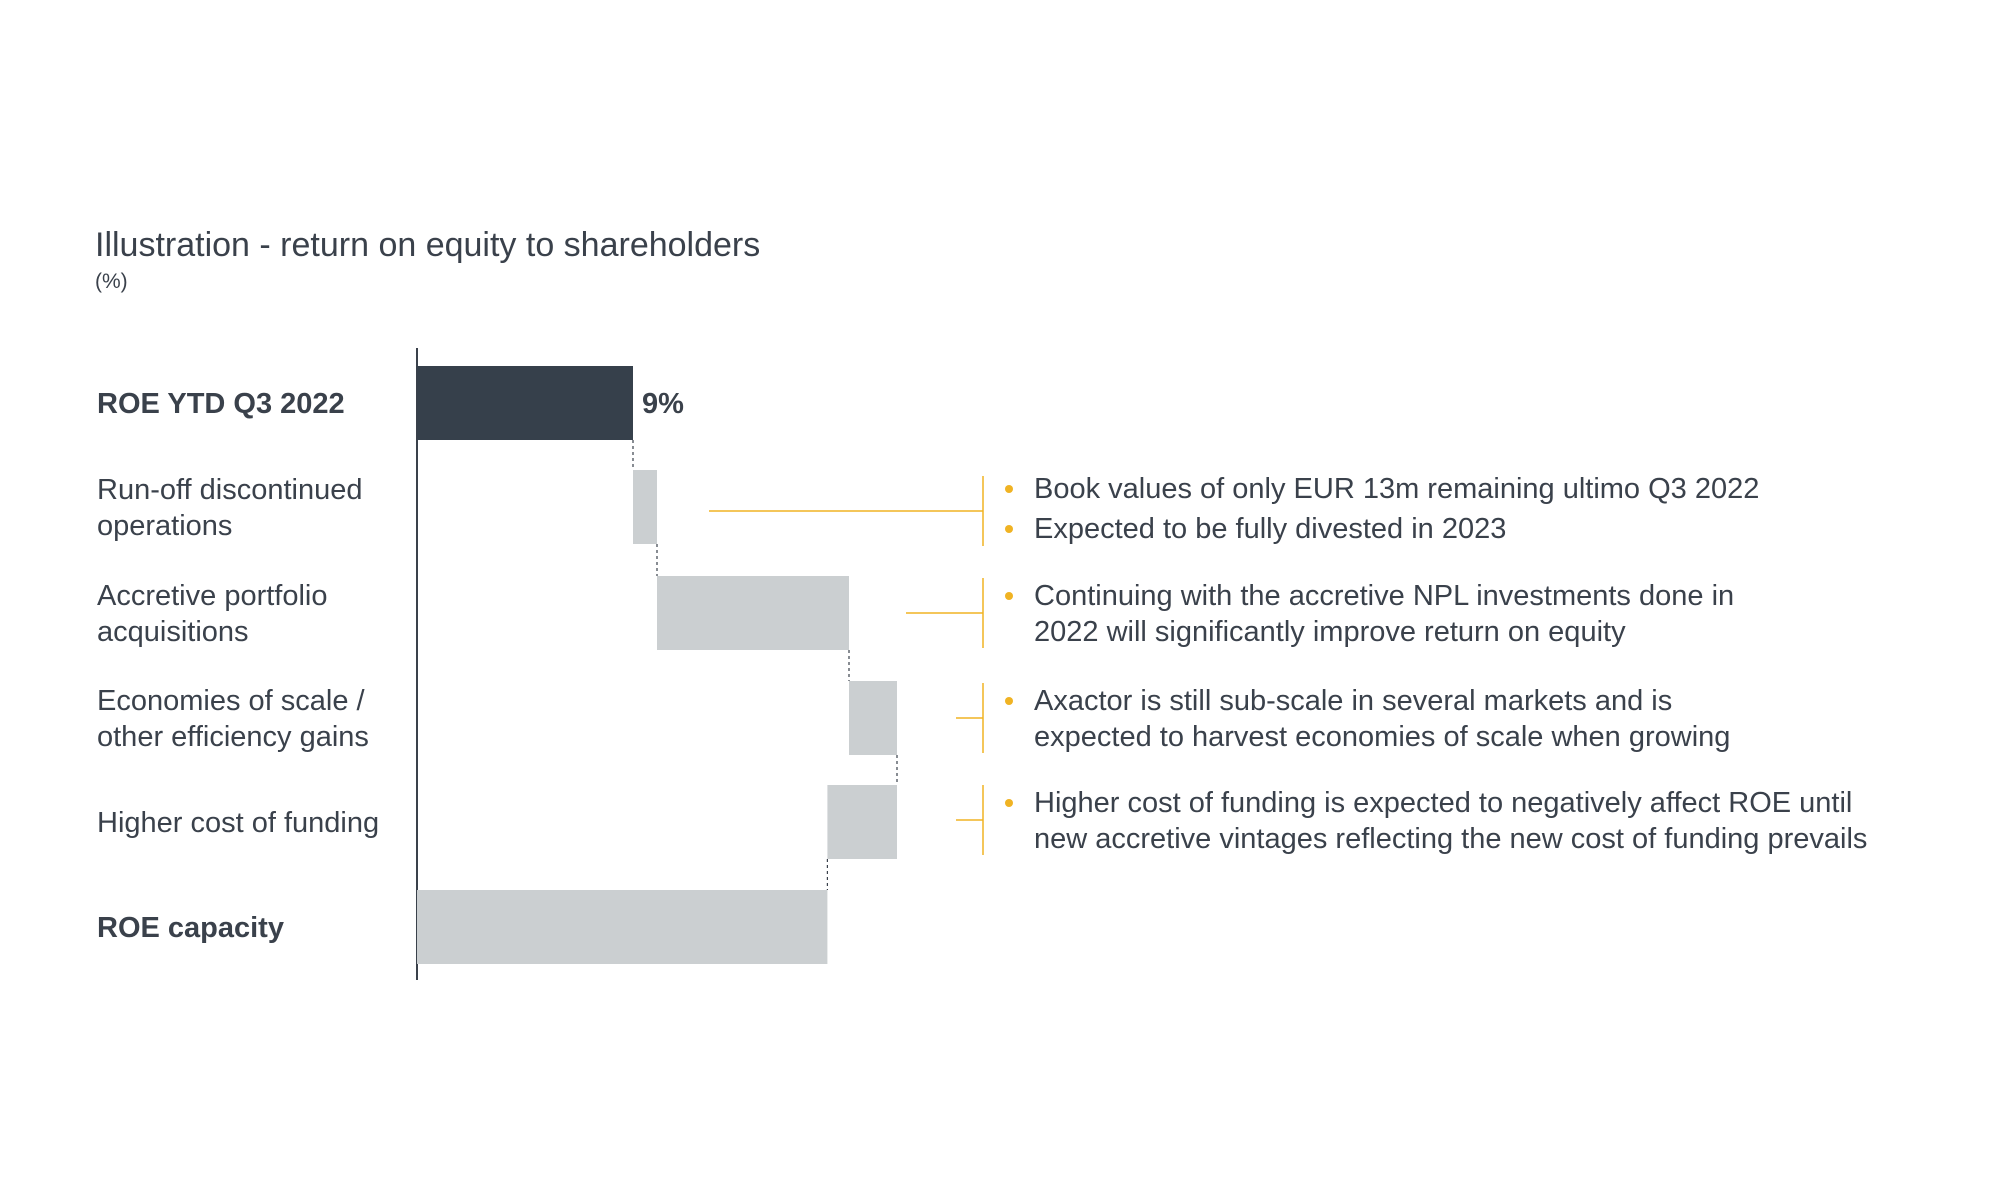 Image resolution: width=2000 pixels, height=1200 pixels. What do you see at coordinates (190, 928) in the screenshot?
I see `category-label-5: ROE capacity` at bounding box center [190, 928].